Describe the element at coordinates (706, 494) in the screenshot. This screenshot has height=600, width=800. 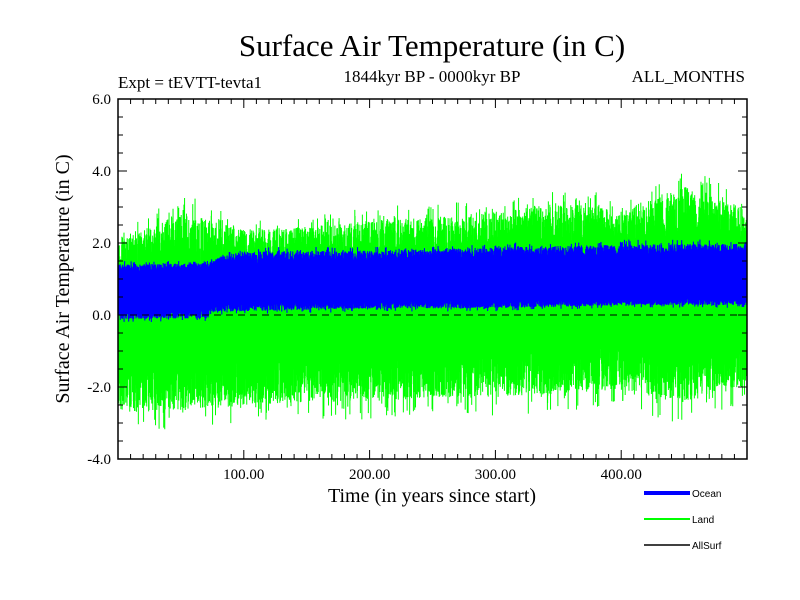
I see `legend-label-ocean: Ocean` at that location.